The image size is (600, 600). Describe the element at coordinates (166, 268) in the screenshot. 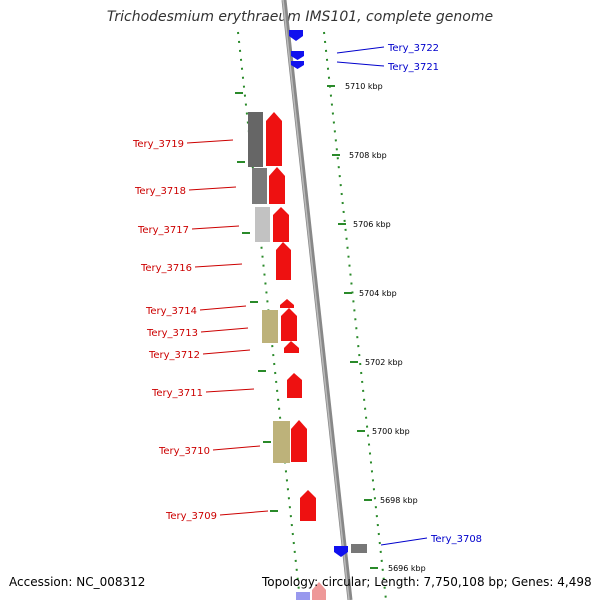

I see `gene-label-tery-3716: Tery_3716` at that location.